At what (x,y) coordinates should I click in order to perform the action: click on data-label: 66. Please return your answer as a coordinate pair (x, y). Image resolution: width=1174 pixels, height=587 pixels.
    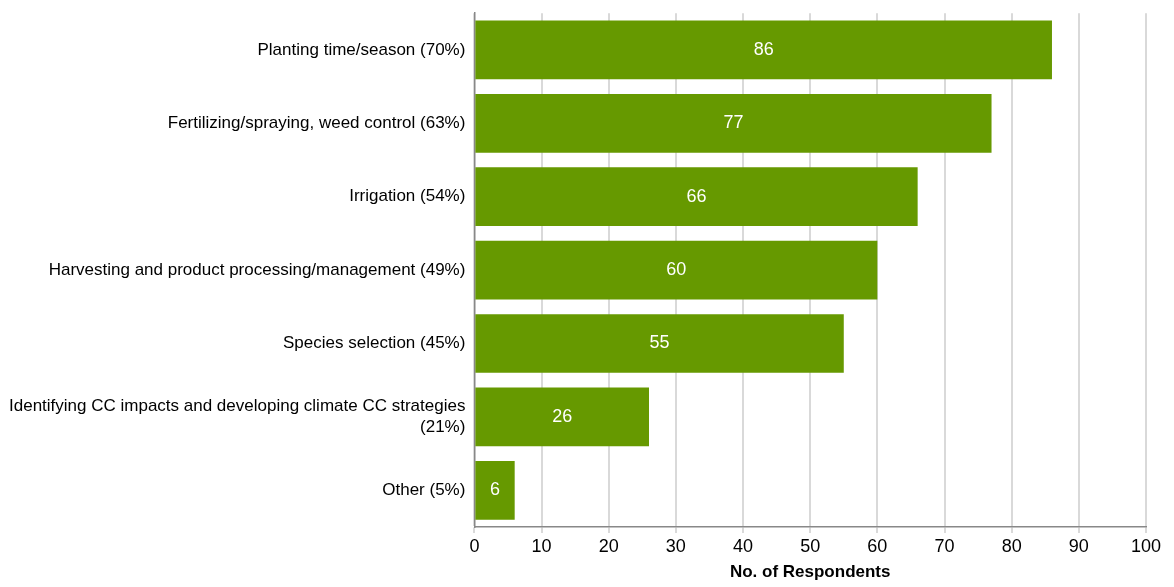
    Looking at the image, I should click on (696, 195).